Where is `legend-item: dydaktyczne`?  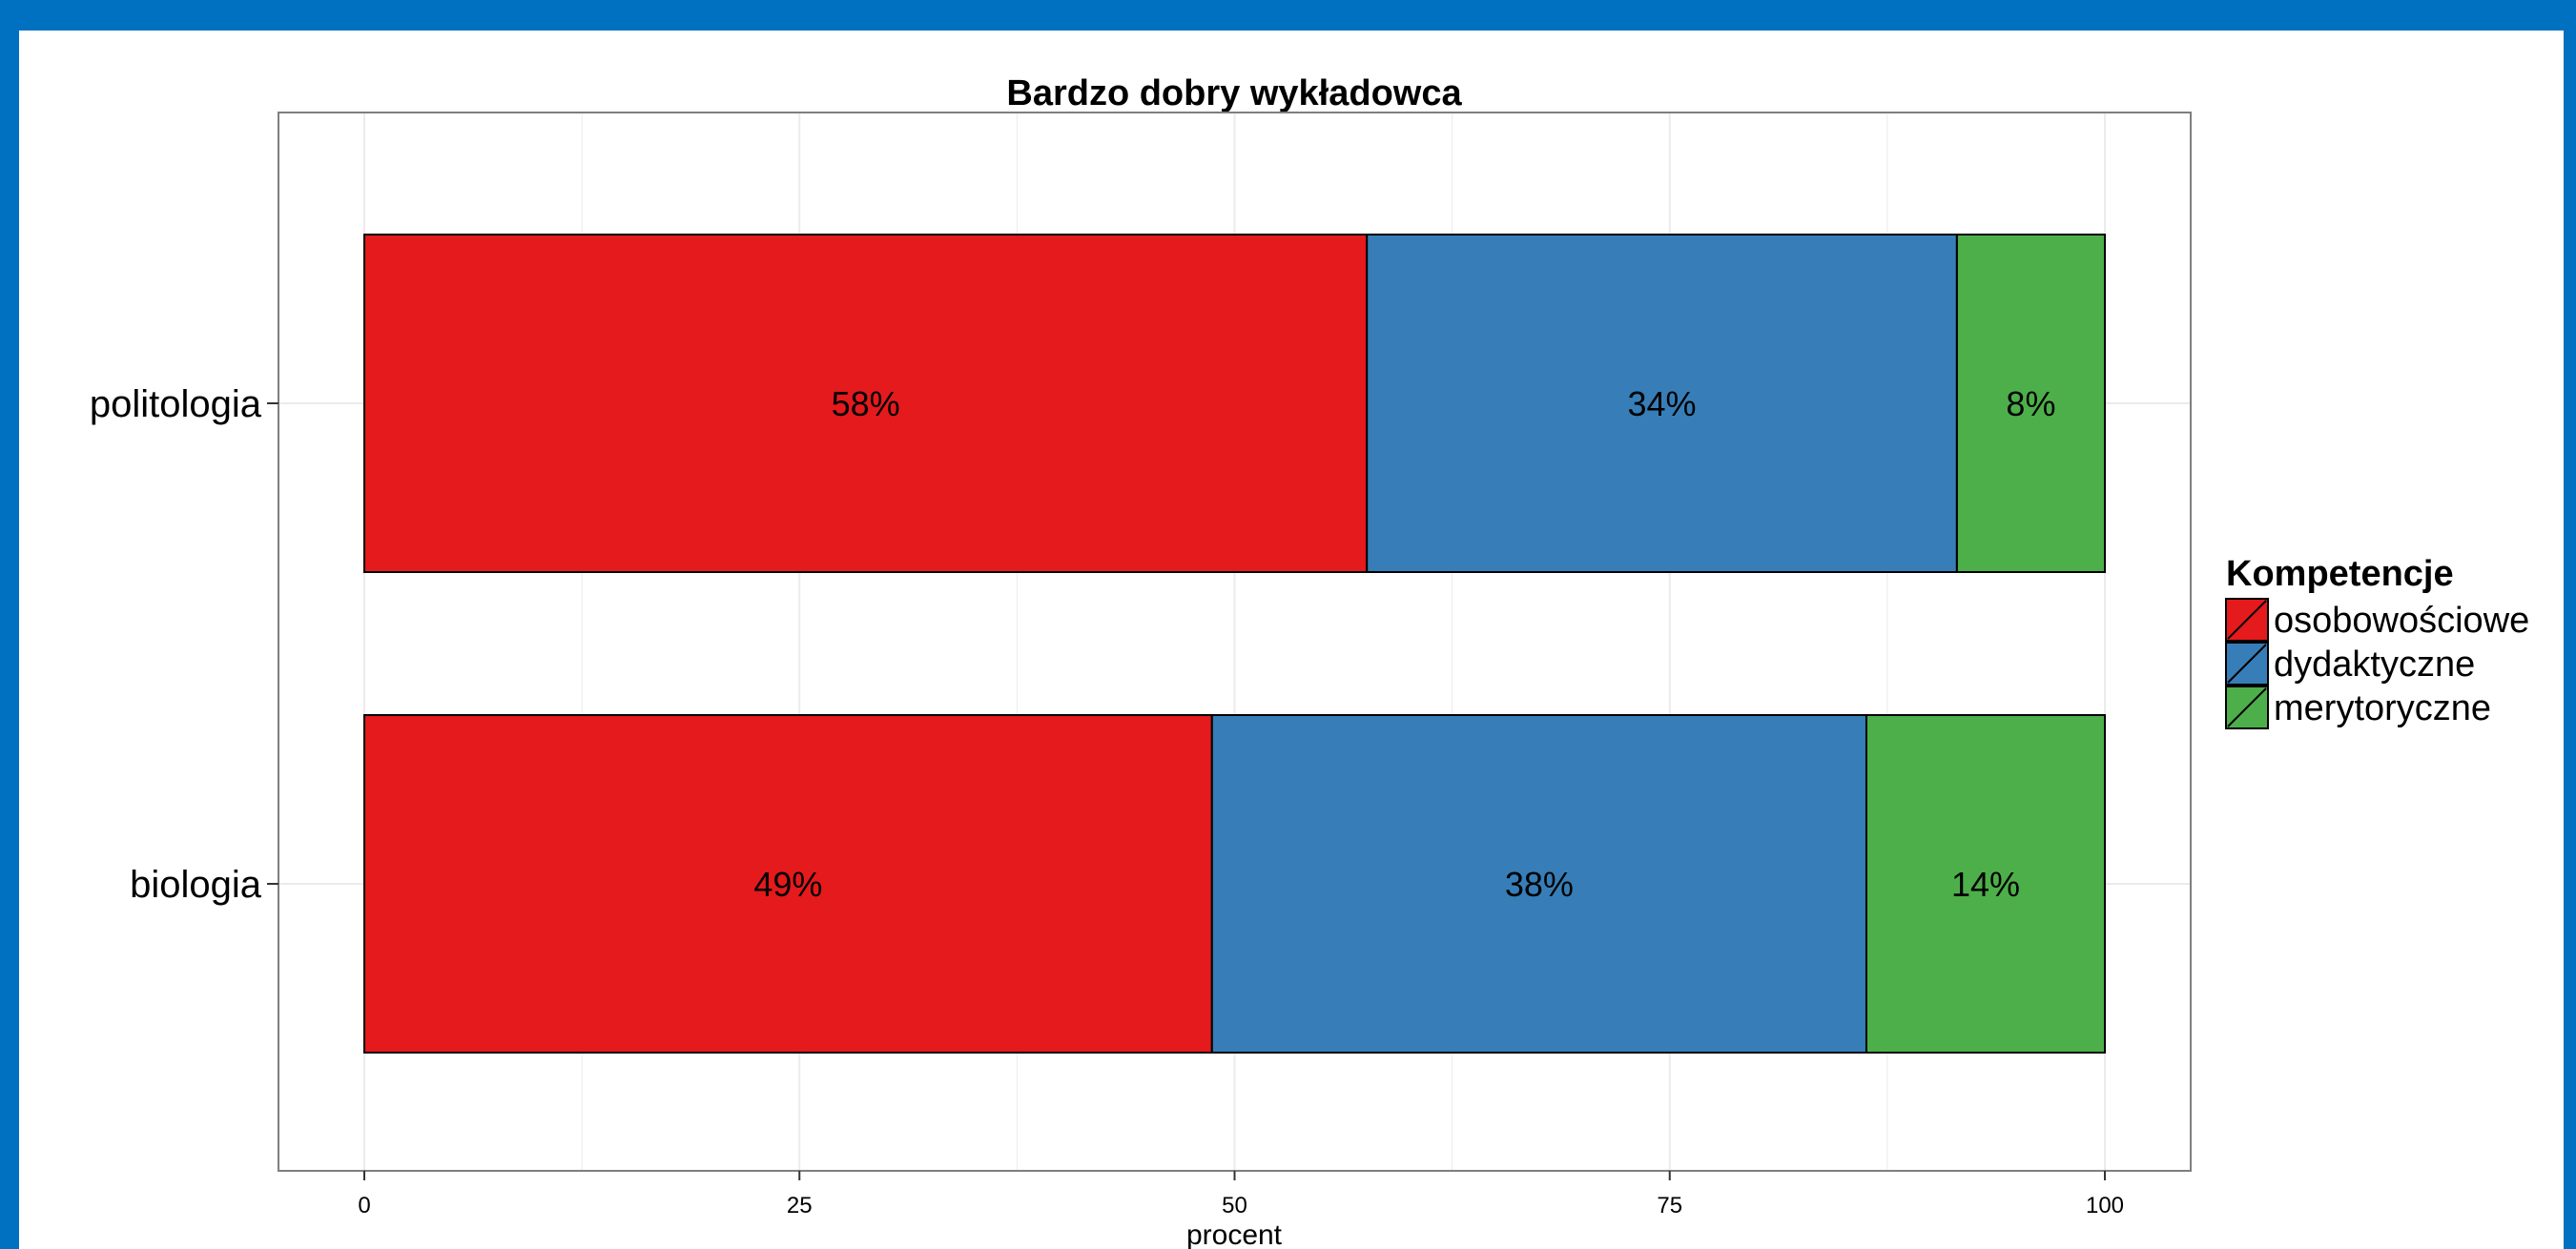
legend-item: dydaktyczne is located at coordinates (2350, 664).